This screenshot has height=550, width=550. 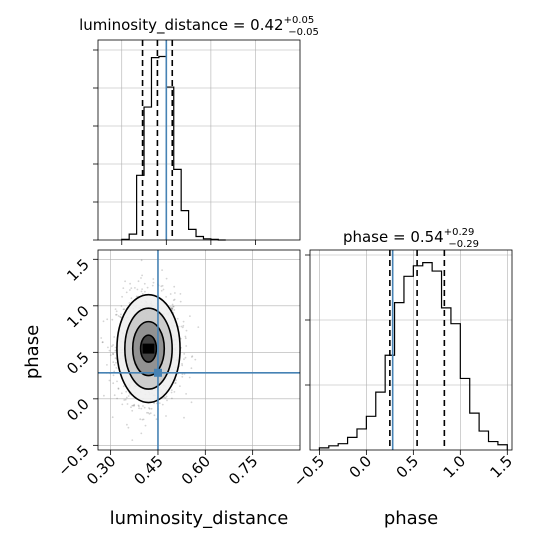 I want to click on lum-hist-ticks, so click(x=174, y=147).